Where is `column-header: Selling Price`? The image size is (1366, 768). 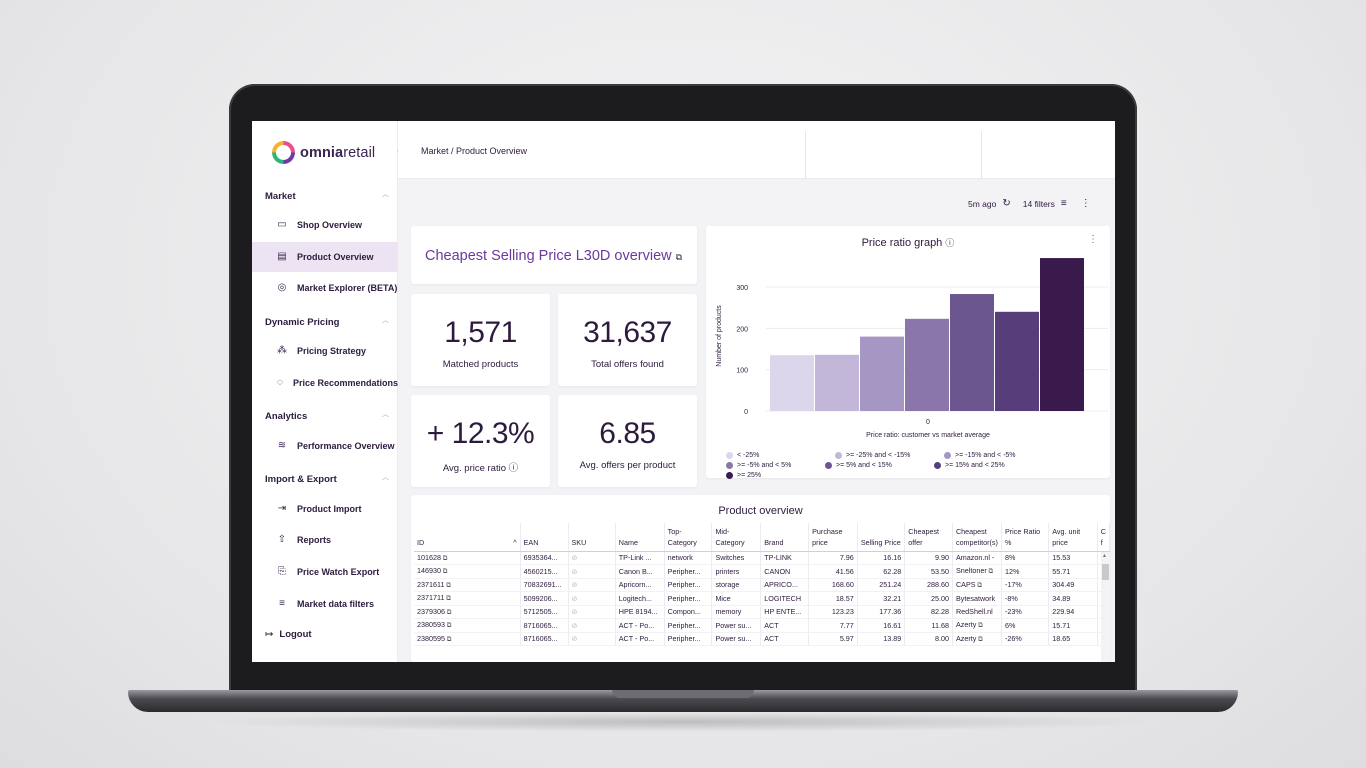
column-header: Selling Price is located at coordinates (881, 537).